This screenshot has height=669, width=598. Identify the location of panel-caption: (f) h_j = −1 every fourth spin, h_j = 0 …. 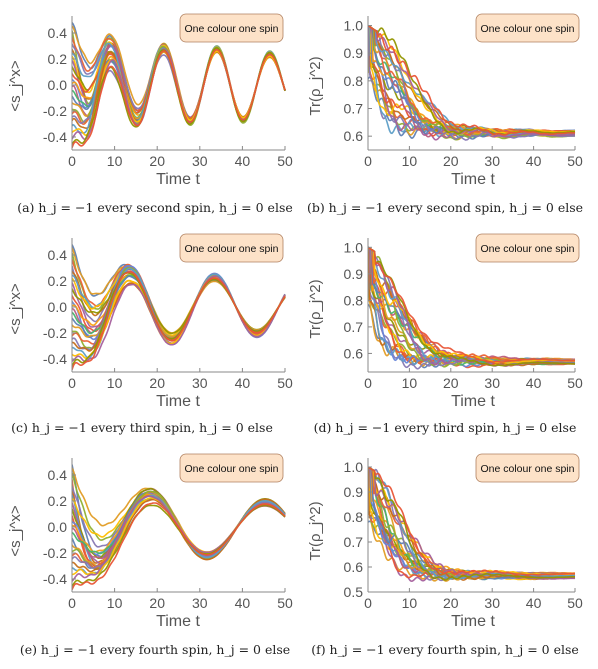
(445, 649).